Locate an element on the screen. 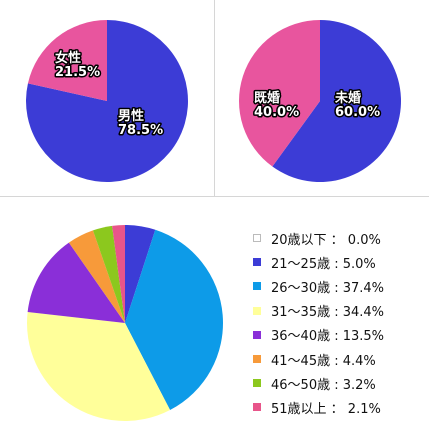  slice-label-男性: 男性 78.5% is located at coordinates (140, 123).